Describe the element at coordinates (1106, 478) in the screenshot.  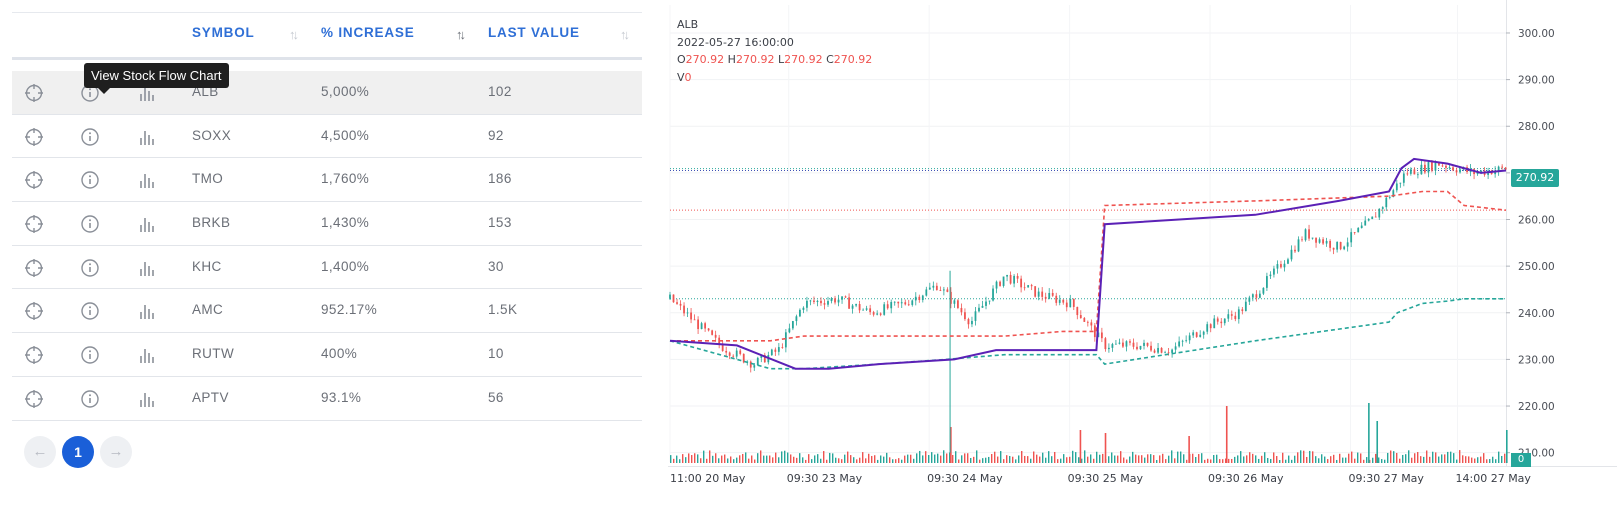
I see `x-tick-label: 09:30 25 May` at that location.